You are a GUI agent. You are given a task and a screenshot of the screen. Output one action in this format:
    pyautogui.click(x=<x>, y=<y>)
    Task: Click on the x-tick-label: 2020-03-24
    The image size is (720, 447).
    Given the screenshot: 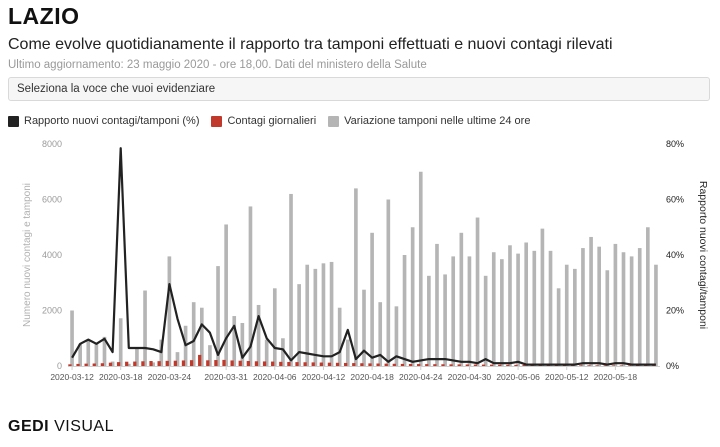 What is the action you would take?
    pyautogui.click(x=170, y=377)
    